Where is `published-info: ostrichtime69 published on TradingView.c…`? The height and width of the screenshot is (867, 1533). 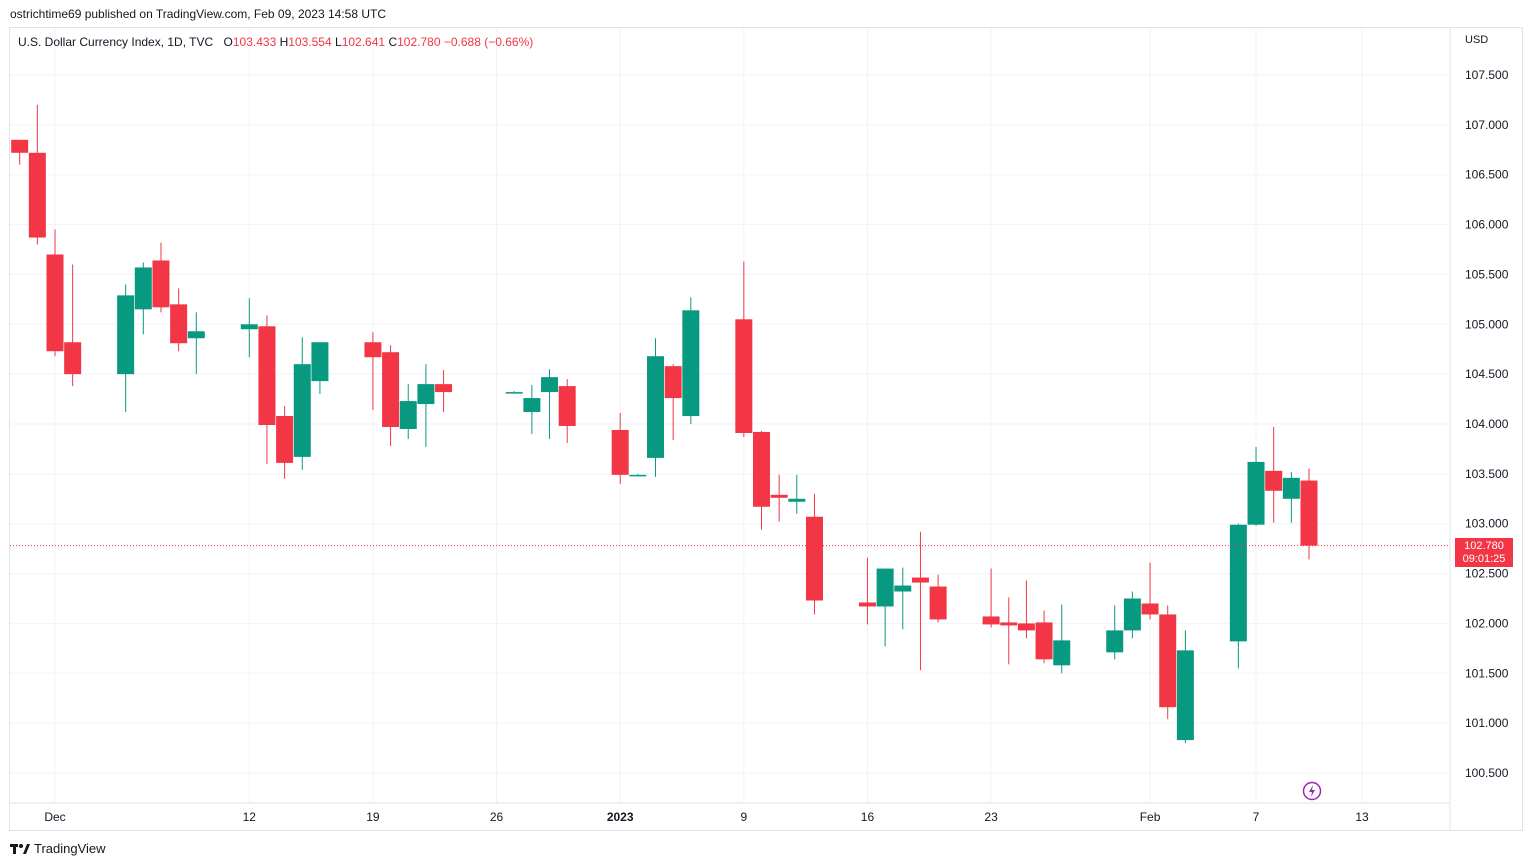
published-info: ostrichtime69 published on TradingView.c… is located at coordinates (198, 14).